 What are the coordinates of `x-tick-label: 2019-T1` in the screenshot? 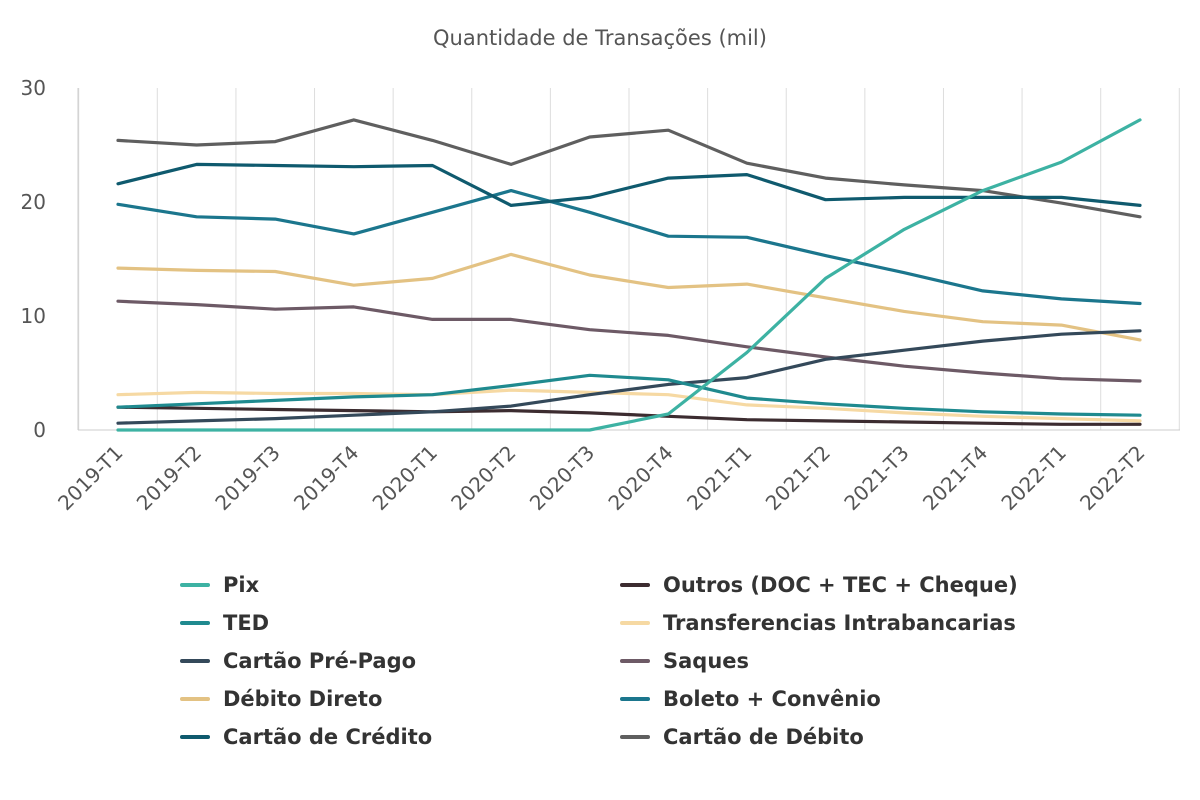 It's located at (90, 478).